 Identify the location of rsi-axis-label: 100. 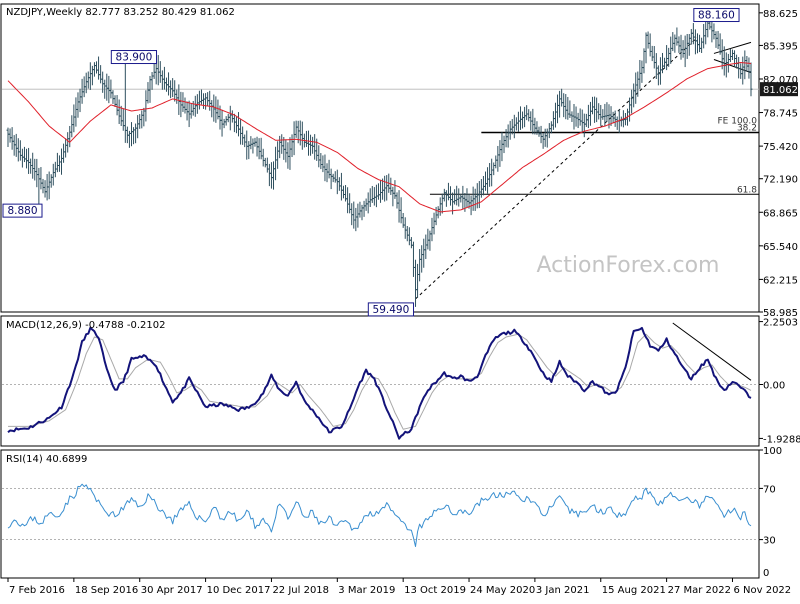
(772, 451).